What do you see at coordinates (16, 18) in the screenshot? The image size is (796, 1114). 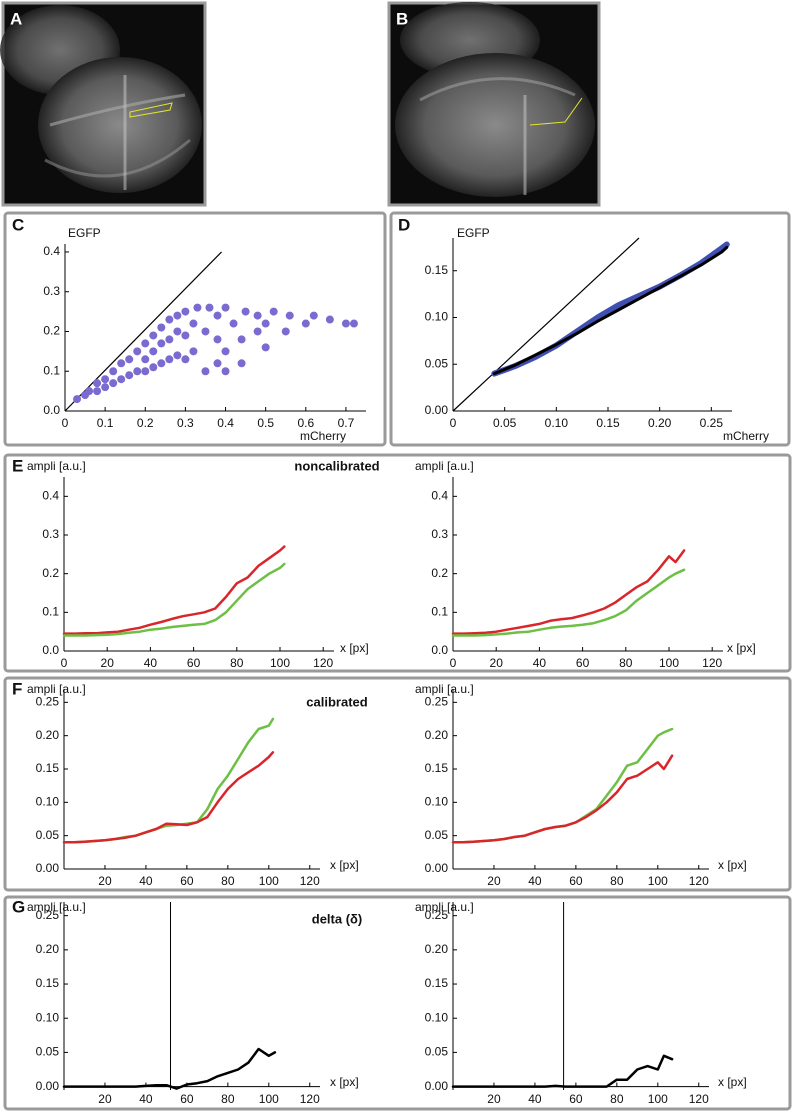 I see `panel-label: A` at bounding box center [16, 18].